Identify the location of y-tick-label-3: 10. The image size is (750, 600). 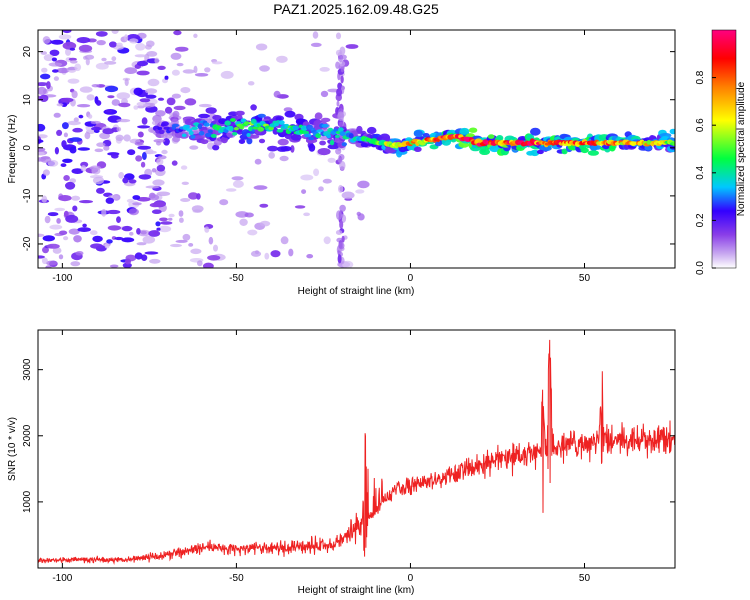
(27, 100).